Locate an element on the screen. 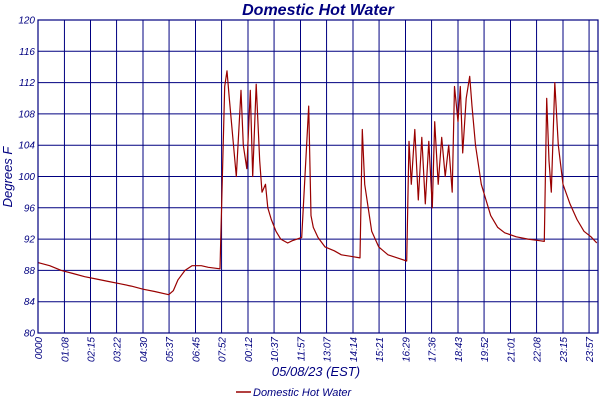 The image size is (600, 400). x-tick-label: 14:14 is located at coordinates (354, 349).